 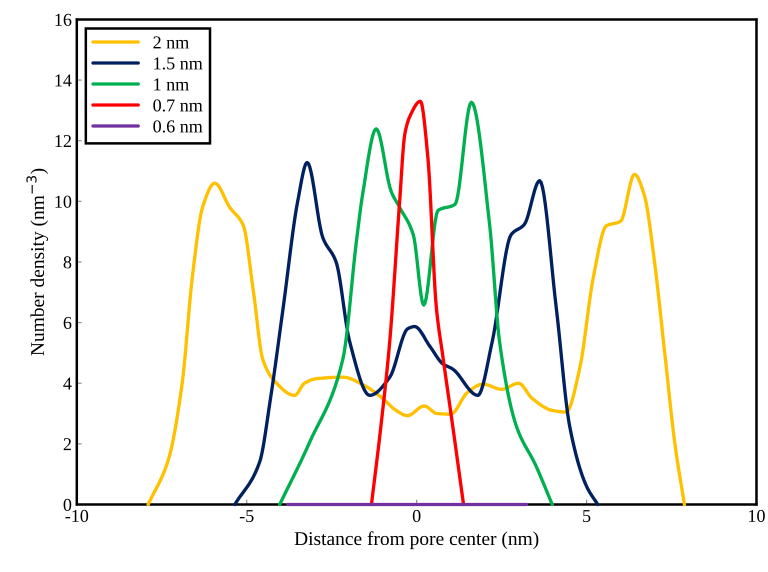 What do you see at coordinates (67, 384) in the screenshot?
I see `y-tick-label: 4` at bounding box center [67, 384].